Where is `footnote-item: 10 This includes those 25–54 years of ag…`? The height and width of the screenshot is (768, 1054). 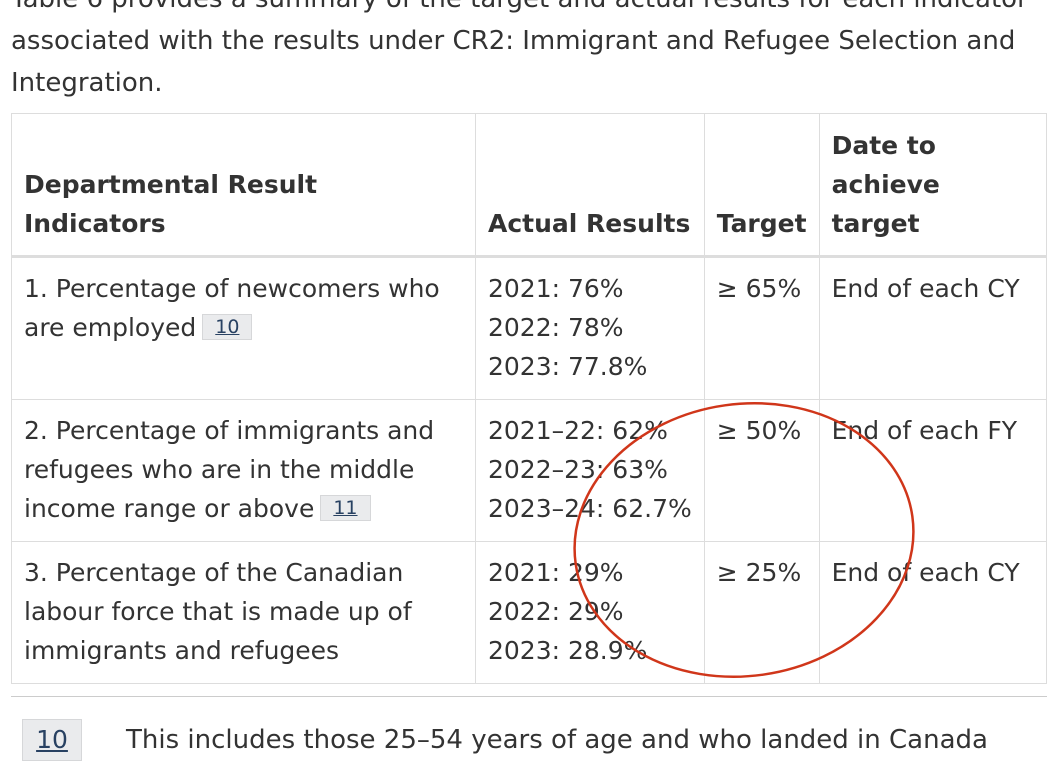
footnote-item: 10 This includes those 25–54 years of ag… is located at coordinates (505, 740).